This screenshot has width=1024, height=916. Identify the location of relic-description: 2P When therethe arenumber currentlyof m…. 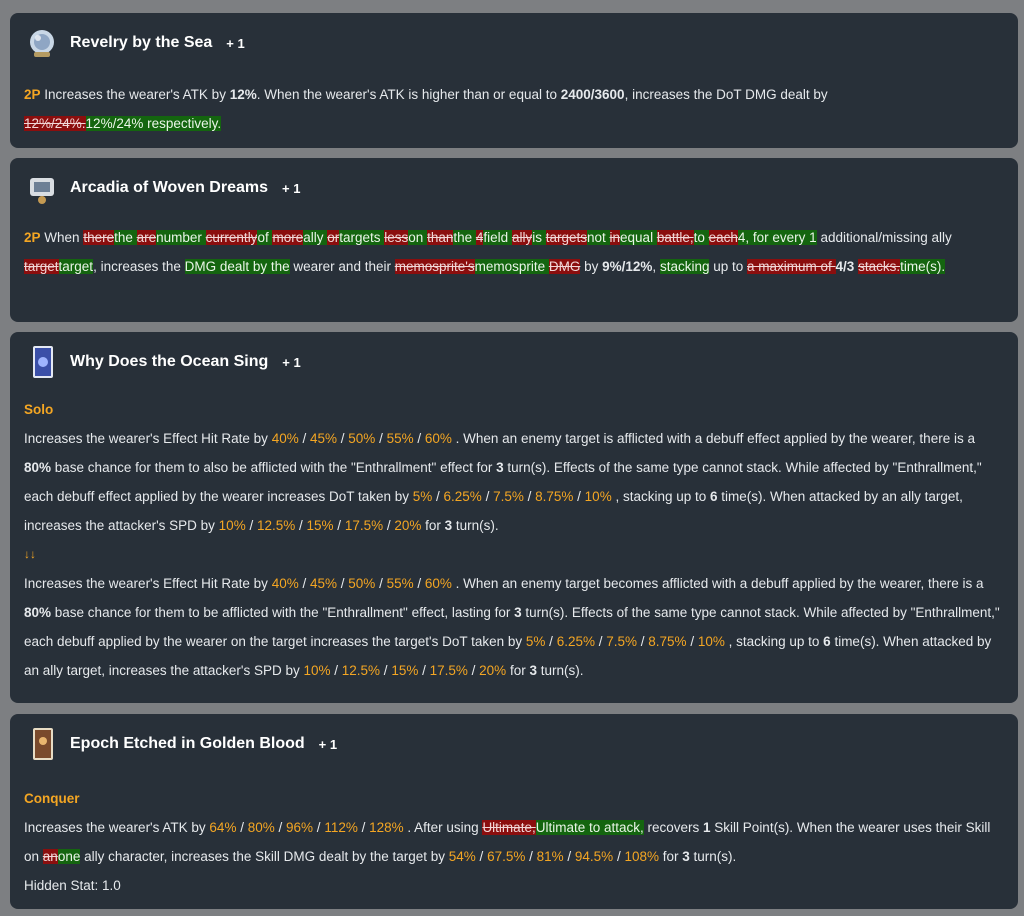
(488, 252).